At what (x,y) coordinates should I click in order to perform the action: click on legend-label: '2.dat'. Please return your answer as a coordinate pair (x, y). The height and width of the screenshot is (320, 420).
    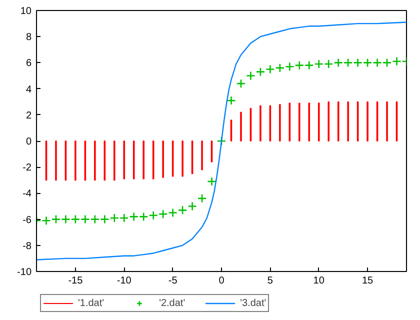
    Looking at the image, I should click on (172, 303).